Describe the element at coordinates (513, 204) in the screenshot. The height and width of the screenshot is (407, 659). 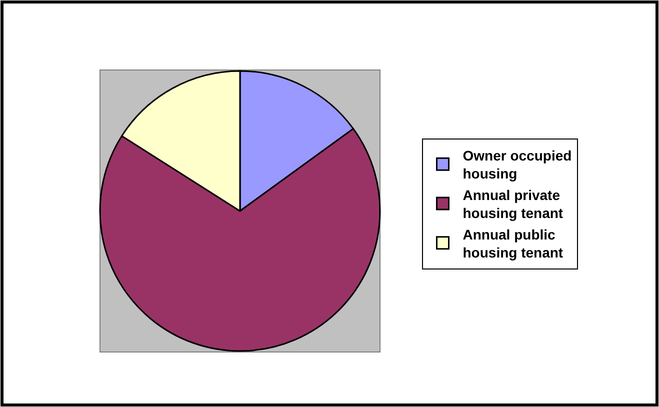
I see `legend-label: Annual private housing tenant` at that location.